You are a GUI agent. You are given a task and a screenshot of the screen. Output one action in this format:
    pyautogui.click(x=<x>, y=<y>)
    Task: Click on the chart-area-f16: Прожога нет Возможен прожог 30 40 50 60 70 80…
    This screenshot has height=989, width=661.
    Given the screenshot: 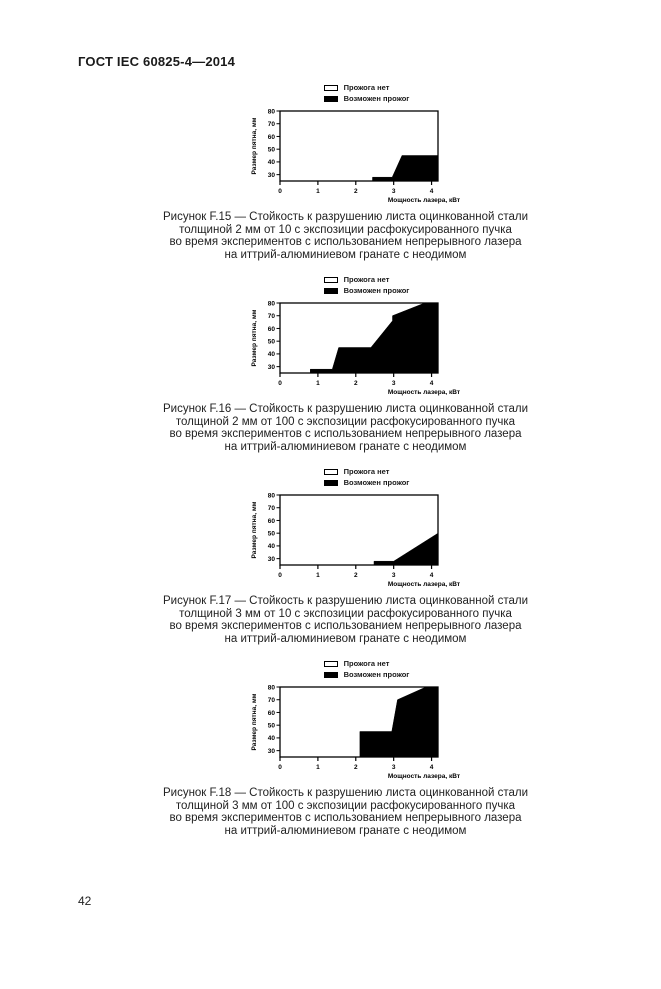 What is the action you would take?
    pyautogui.click(x=359, y=337)
    